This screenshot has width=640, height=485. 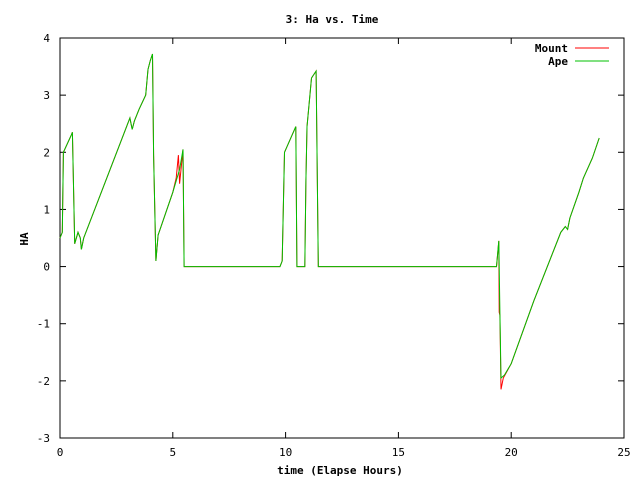 What do you see at coordinates (511, 452) in the screenshot?
I see `x-tick-label: 20` at bounding box center [511, 452].